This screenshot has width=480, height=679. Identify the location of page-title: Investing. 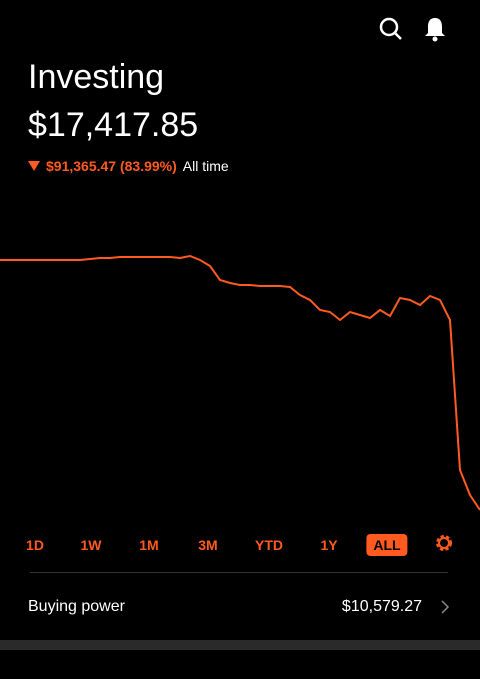
(96, 77).